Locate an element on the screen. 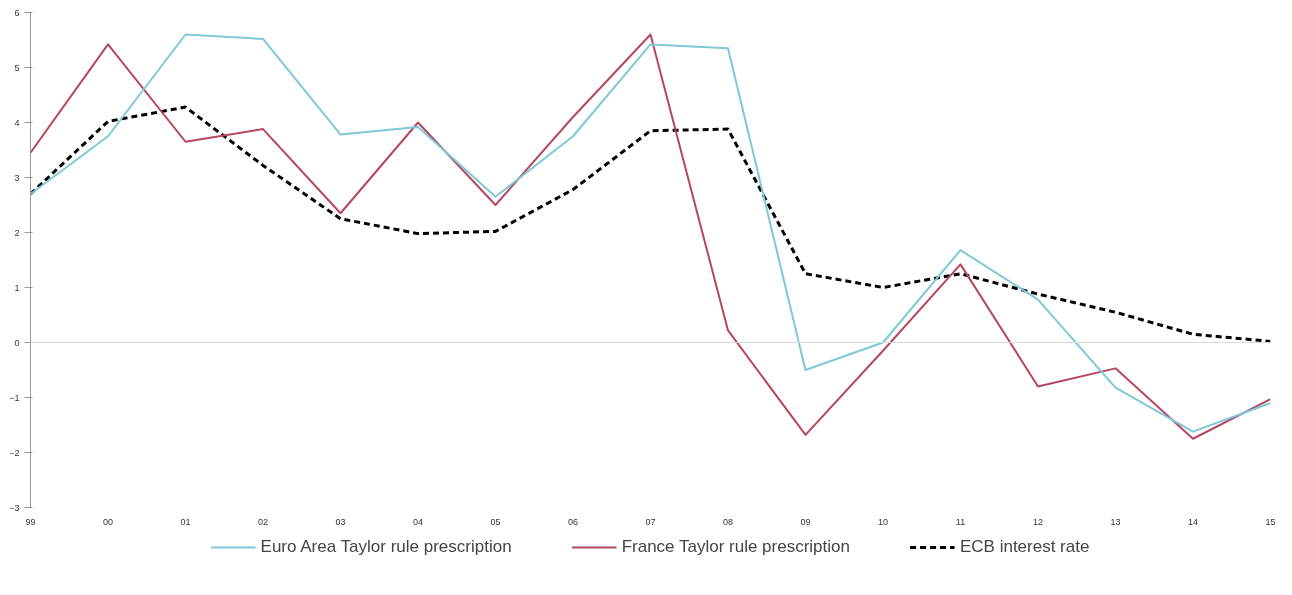  y-tick-label: 1 is located at coordinates (17, 287).